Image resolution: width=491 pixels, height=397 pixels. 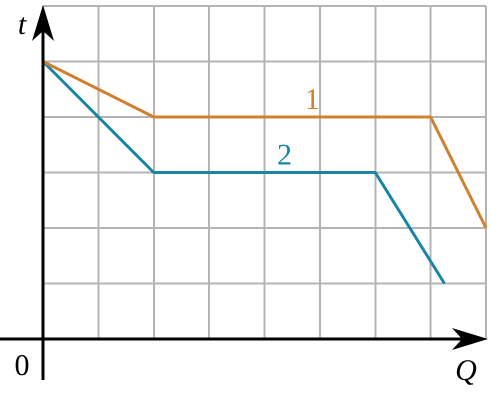 What do you see at coordinates (312, 99) in the screenshot?
I see `series-label: 1` at bounding box center [312, 99].